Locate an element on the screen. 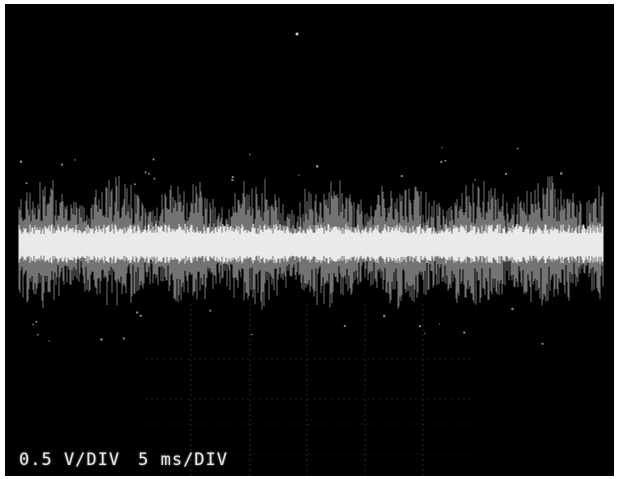 This screenshot has width=618, height=479. time-scale-label: 5 ms/DIV is located at coordinates (183, 460).